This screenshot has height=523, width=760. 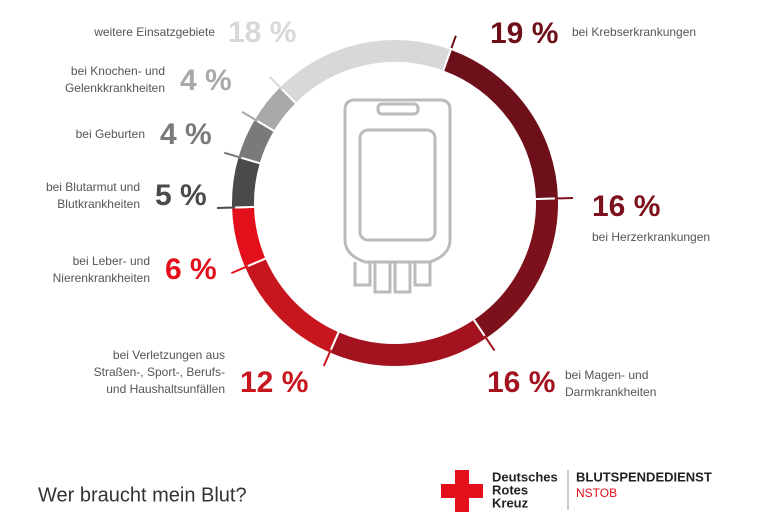 I want to click on logo-region: NSTOB, so click(x=596, y=493).